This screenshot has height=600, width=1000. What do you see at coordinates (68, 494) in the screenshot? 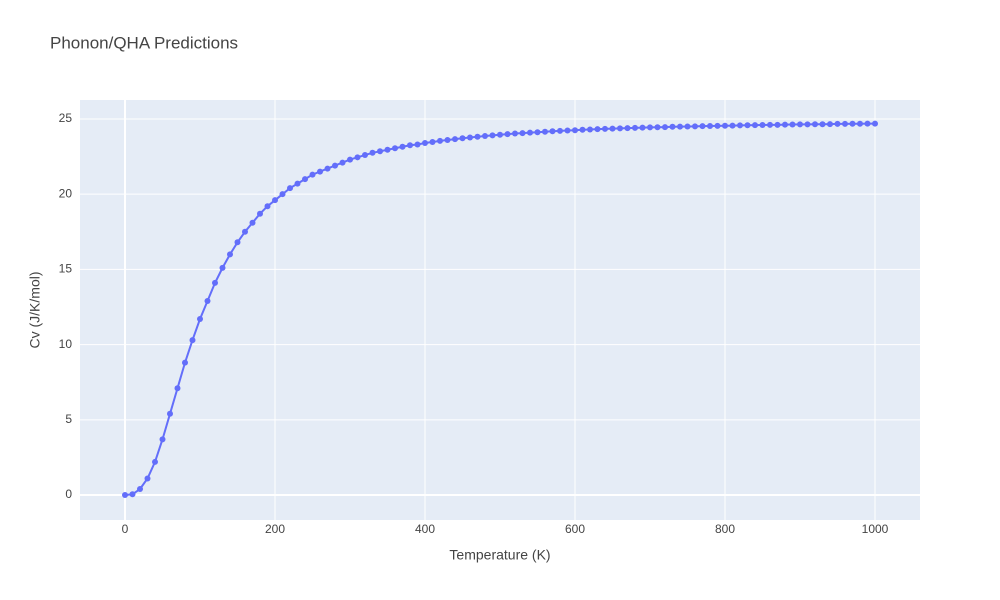
I see `y-tick-label: 0` at bounding box center [68, 494].